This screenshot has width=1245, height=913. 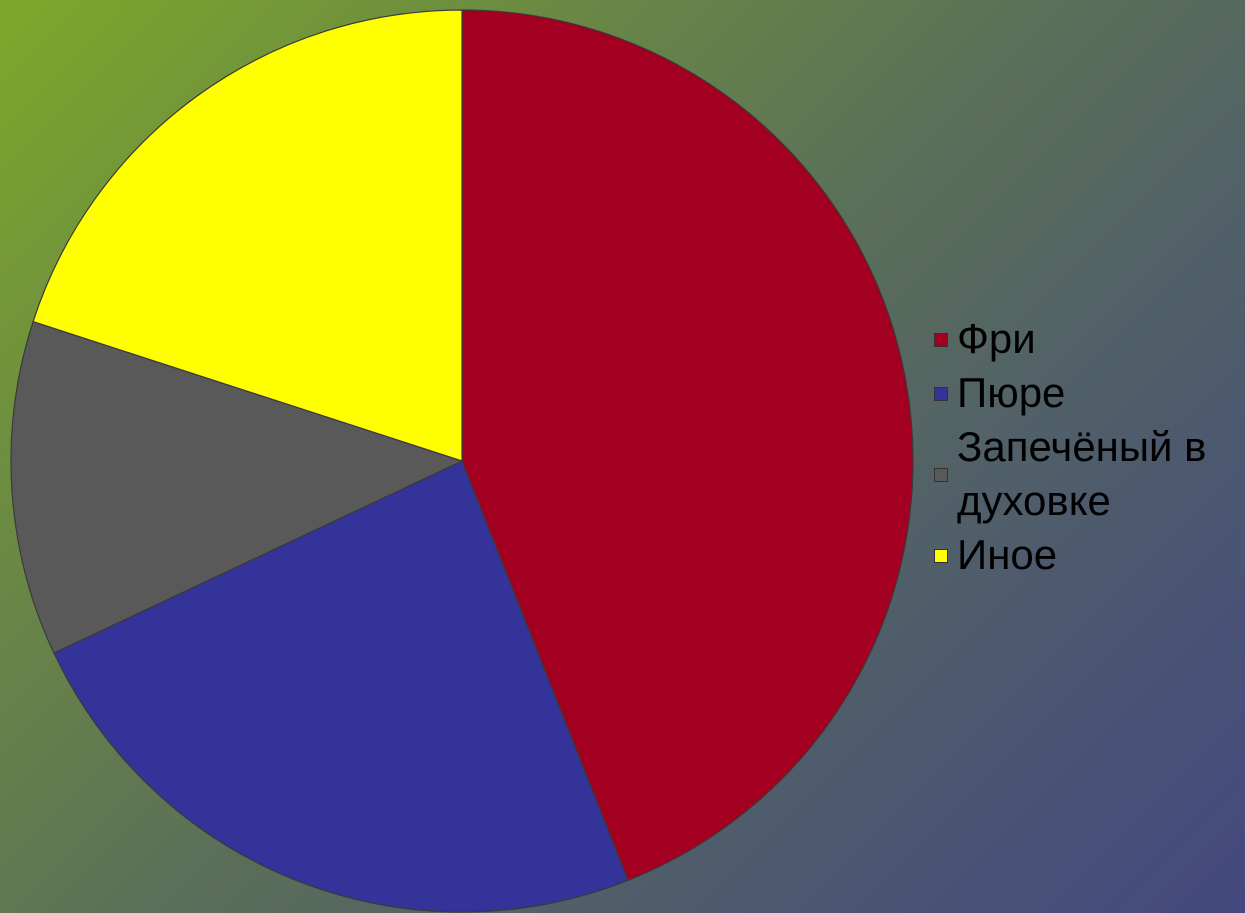 I want to click on legend-item-0: Фри, so click(x=1087, y=339).